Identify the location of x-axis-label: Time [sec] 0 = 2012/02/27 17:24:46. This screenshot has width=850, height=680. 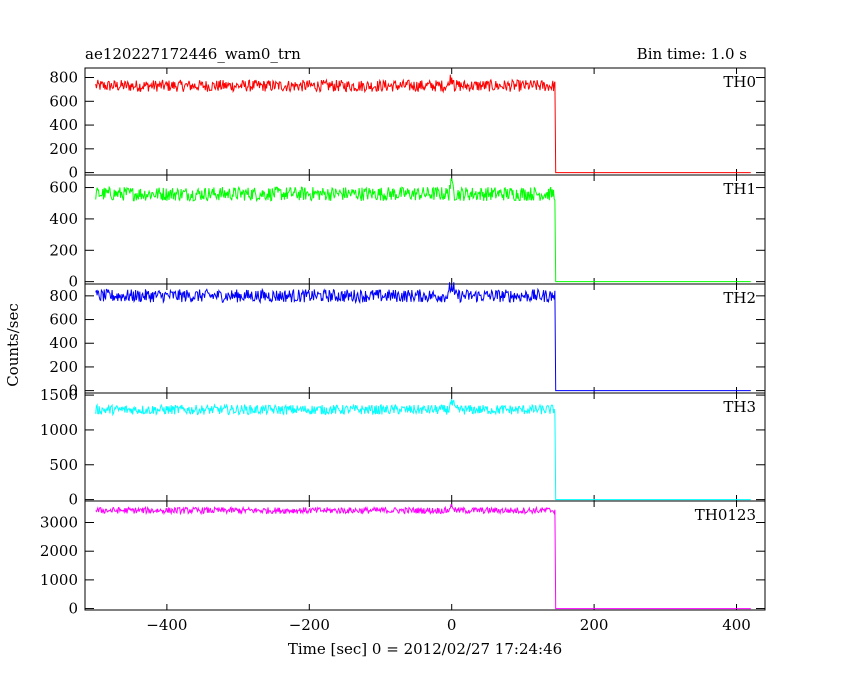
(425, 649).